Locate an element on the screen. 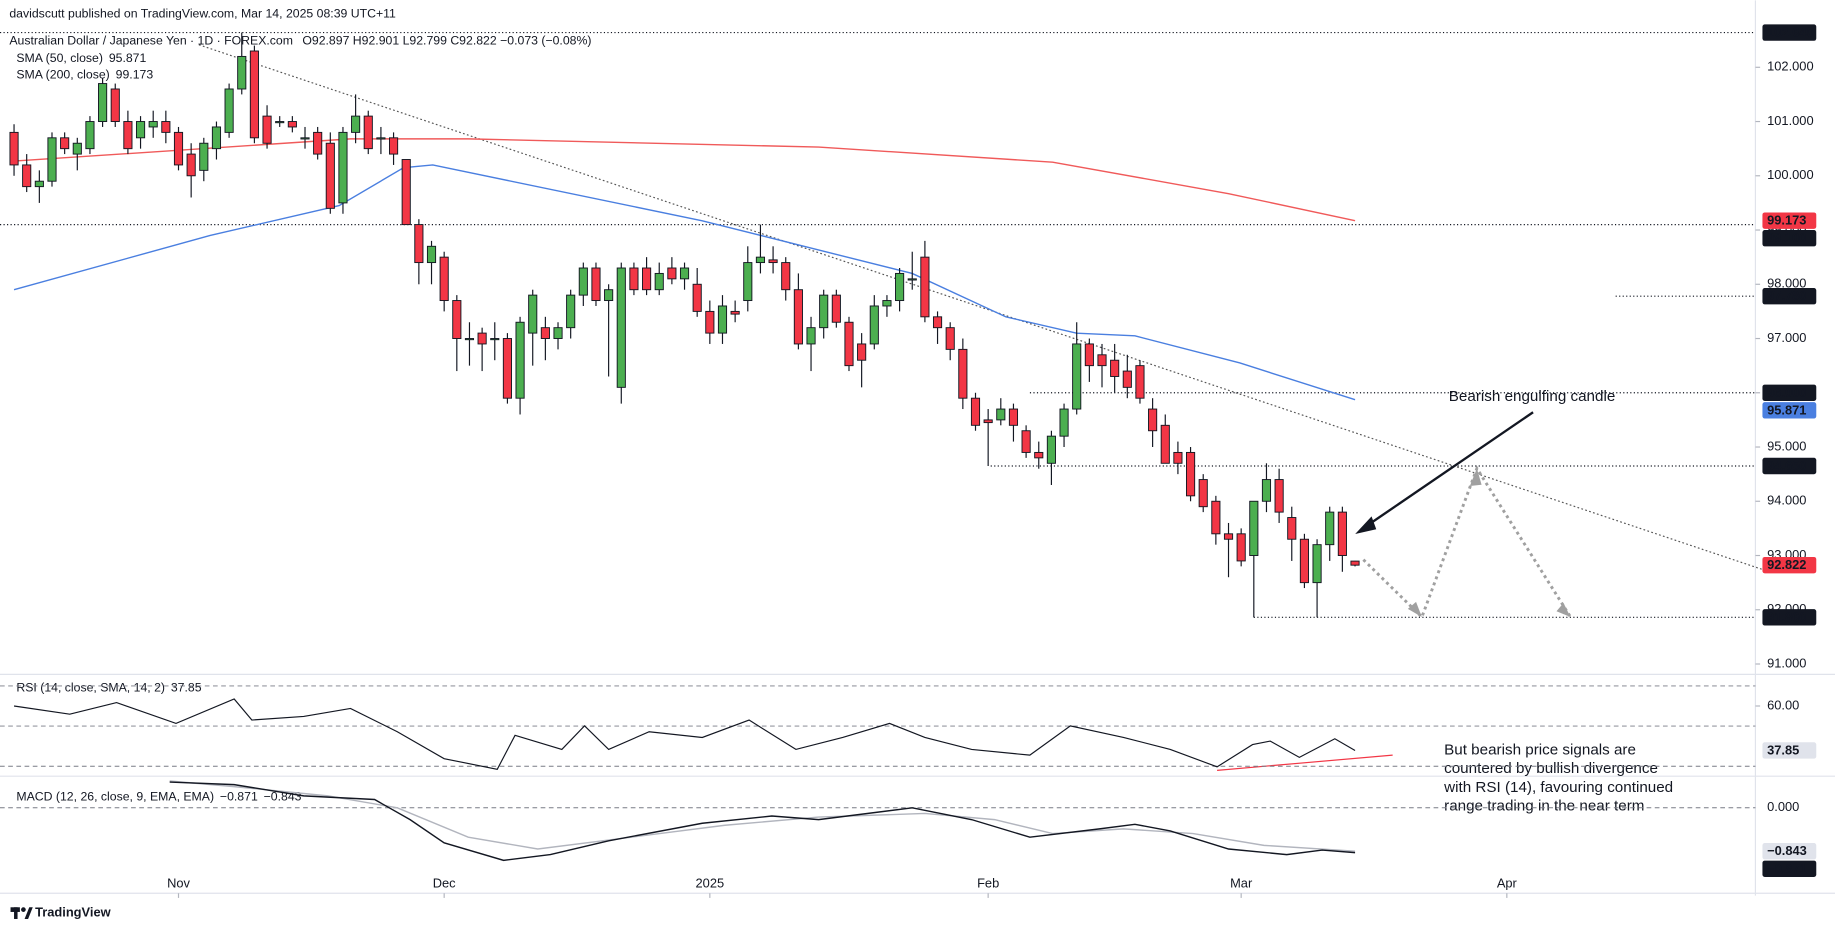 This screenshot has width=1835, height=931. price-label: 91.860 is located at coordinates (1786, 616).